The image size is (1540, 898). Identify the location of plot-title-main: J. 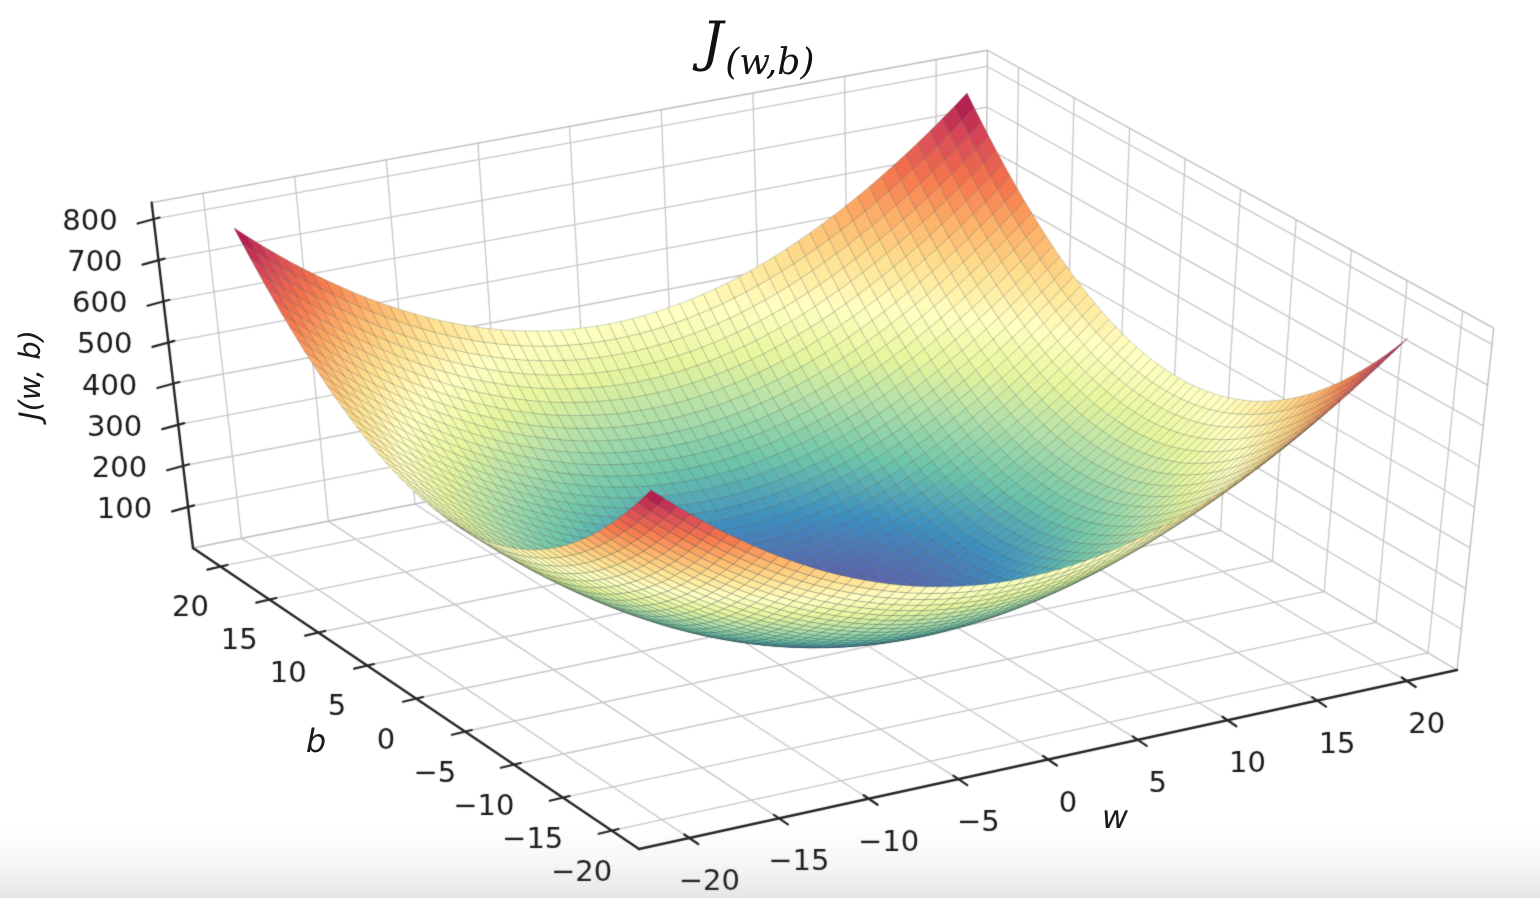
(712, 41).